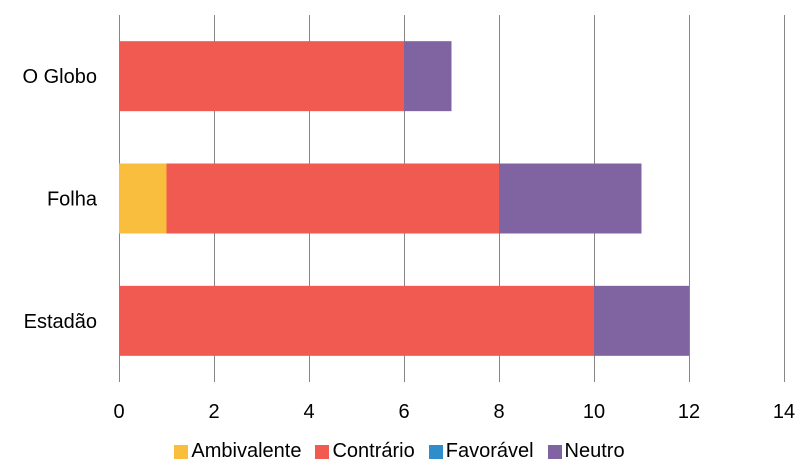 This screenshot has height=465, width=799. Describe the element at coordinates (373, 451) in the screenshot. I see `legend-label: Contrário` at that location.